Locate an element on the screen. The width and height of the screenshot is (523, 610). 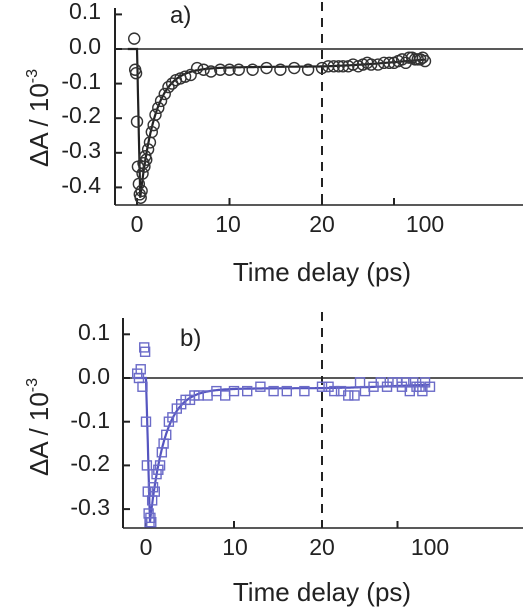
panel-b-y-tick-label: -0.3 is located at coordinates (90, 507).